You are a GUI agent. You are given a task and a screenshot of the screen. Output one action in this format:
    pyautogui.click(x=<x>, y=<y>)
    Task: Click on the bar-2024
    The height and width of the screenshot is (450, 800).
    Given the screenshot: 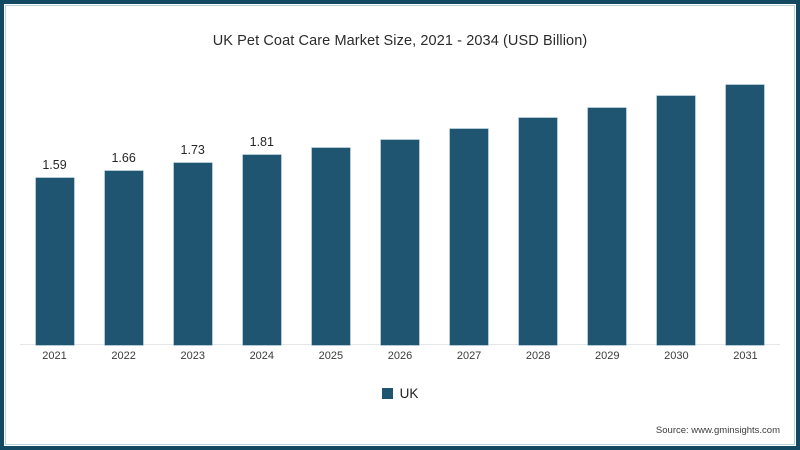 What is the action you would take?
    pyautogui.click(x=261, y=250)
    